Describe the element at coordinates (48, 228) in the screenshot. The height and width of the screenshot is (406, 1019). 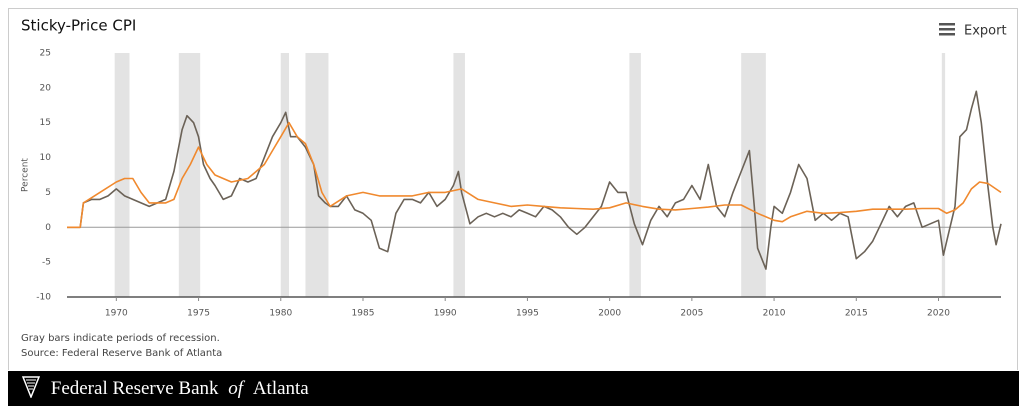
I see `y-tick-label: 0` at that location.